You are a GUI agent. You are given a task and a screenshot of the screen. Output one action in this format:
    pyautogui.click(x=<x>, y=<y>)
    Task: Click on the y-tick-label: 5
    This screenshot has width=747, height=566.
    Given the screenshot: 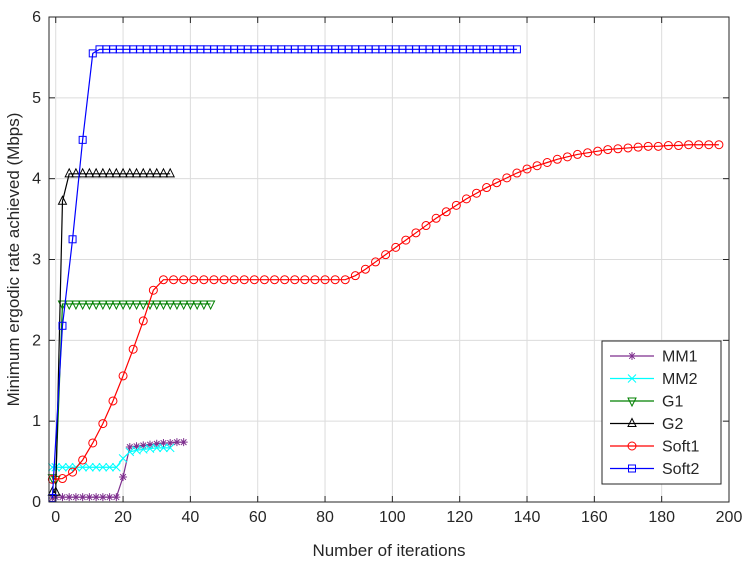 What is the action you would take?
    pyautogui.click(x=36, y=98)
    